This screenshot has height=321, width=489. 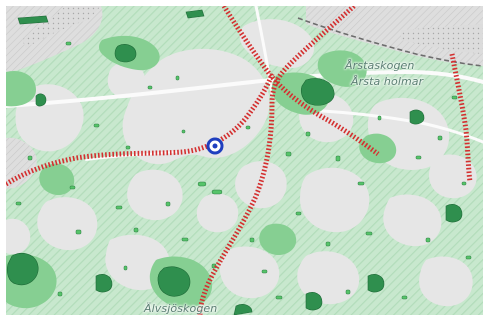 What do you see at coordinates (387, 81) in the screenshot?
I see `place-label-arsta-holmar: Årsta holmar` at bounding box center [387, 81].